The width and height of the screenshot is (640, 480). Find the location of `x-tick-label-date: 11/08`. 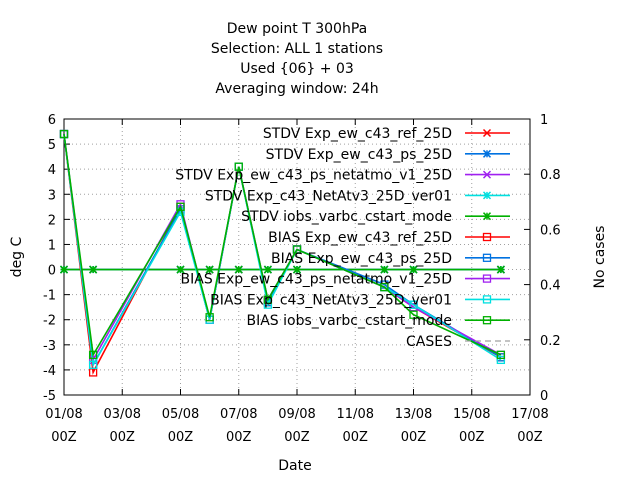

x-tick-label-date: 11/08 is located at coordinates (355, 414).